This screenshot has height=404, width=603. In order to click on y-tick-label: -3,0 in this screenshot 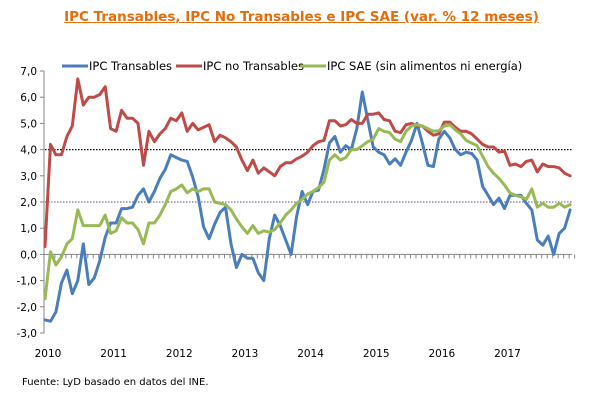, I will do `click(27, 334)`.